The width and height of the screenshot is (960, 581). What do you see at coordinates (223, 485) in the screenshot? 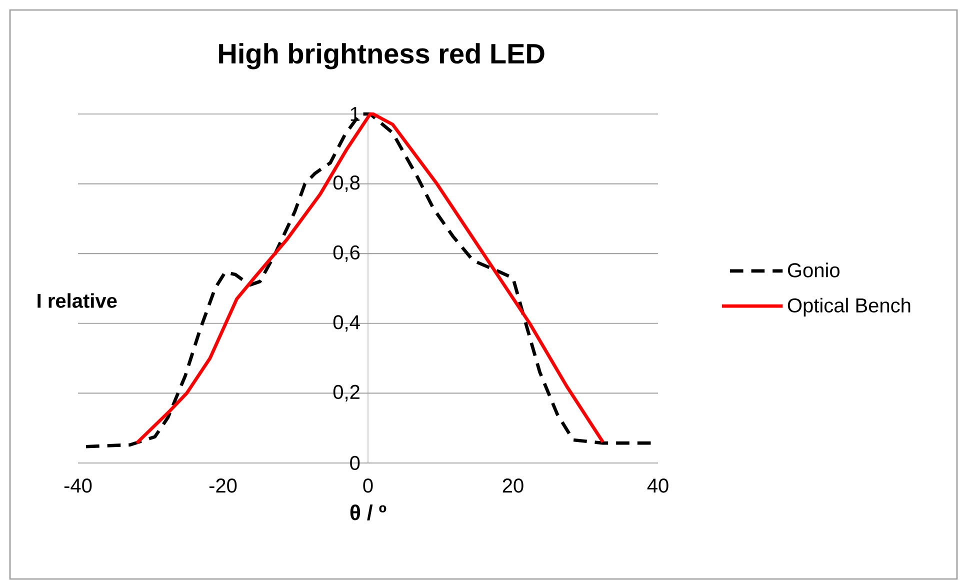
I see `x-tick-label: -20` at bounding box center [223, 485].